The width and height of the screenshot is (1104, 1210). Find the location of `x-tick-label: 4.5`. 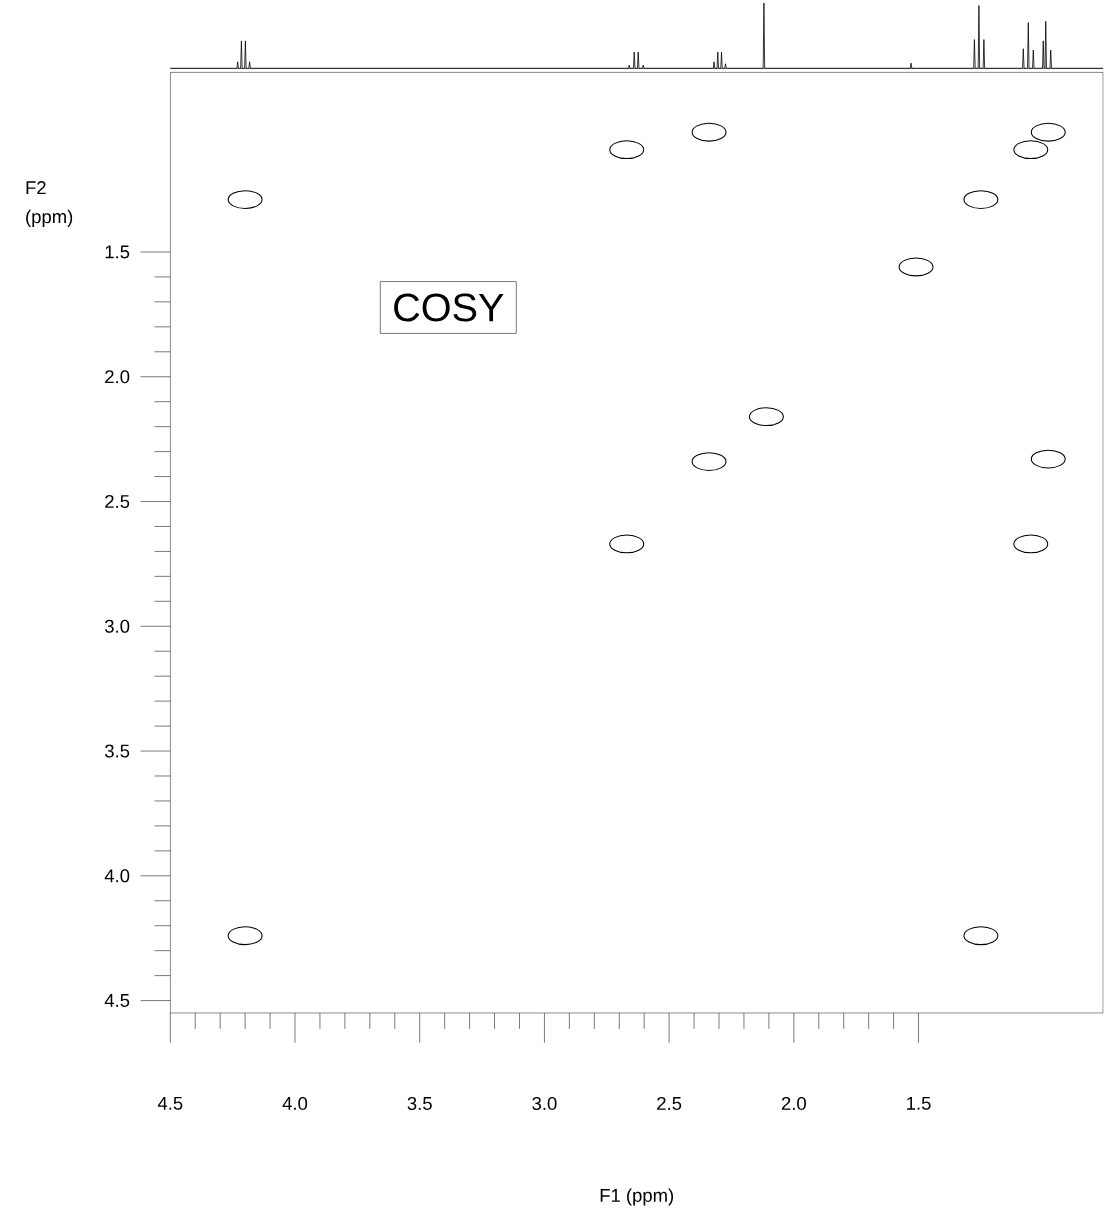

x-tick-label: 4.5 is located at coordinates (170, 1103).